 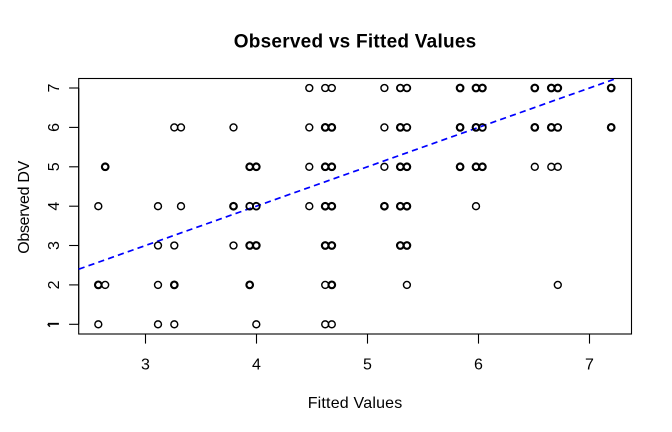 What do you see at coordinates (355, 41) in the screenshot?
I see `svg-text: Observed vs Fitted Values` at bounding box center [355, 41].